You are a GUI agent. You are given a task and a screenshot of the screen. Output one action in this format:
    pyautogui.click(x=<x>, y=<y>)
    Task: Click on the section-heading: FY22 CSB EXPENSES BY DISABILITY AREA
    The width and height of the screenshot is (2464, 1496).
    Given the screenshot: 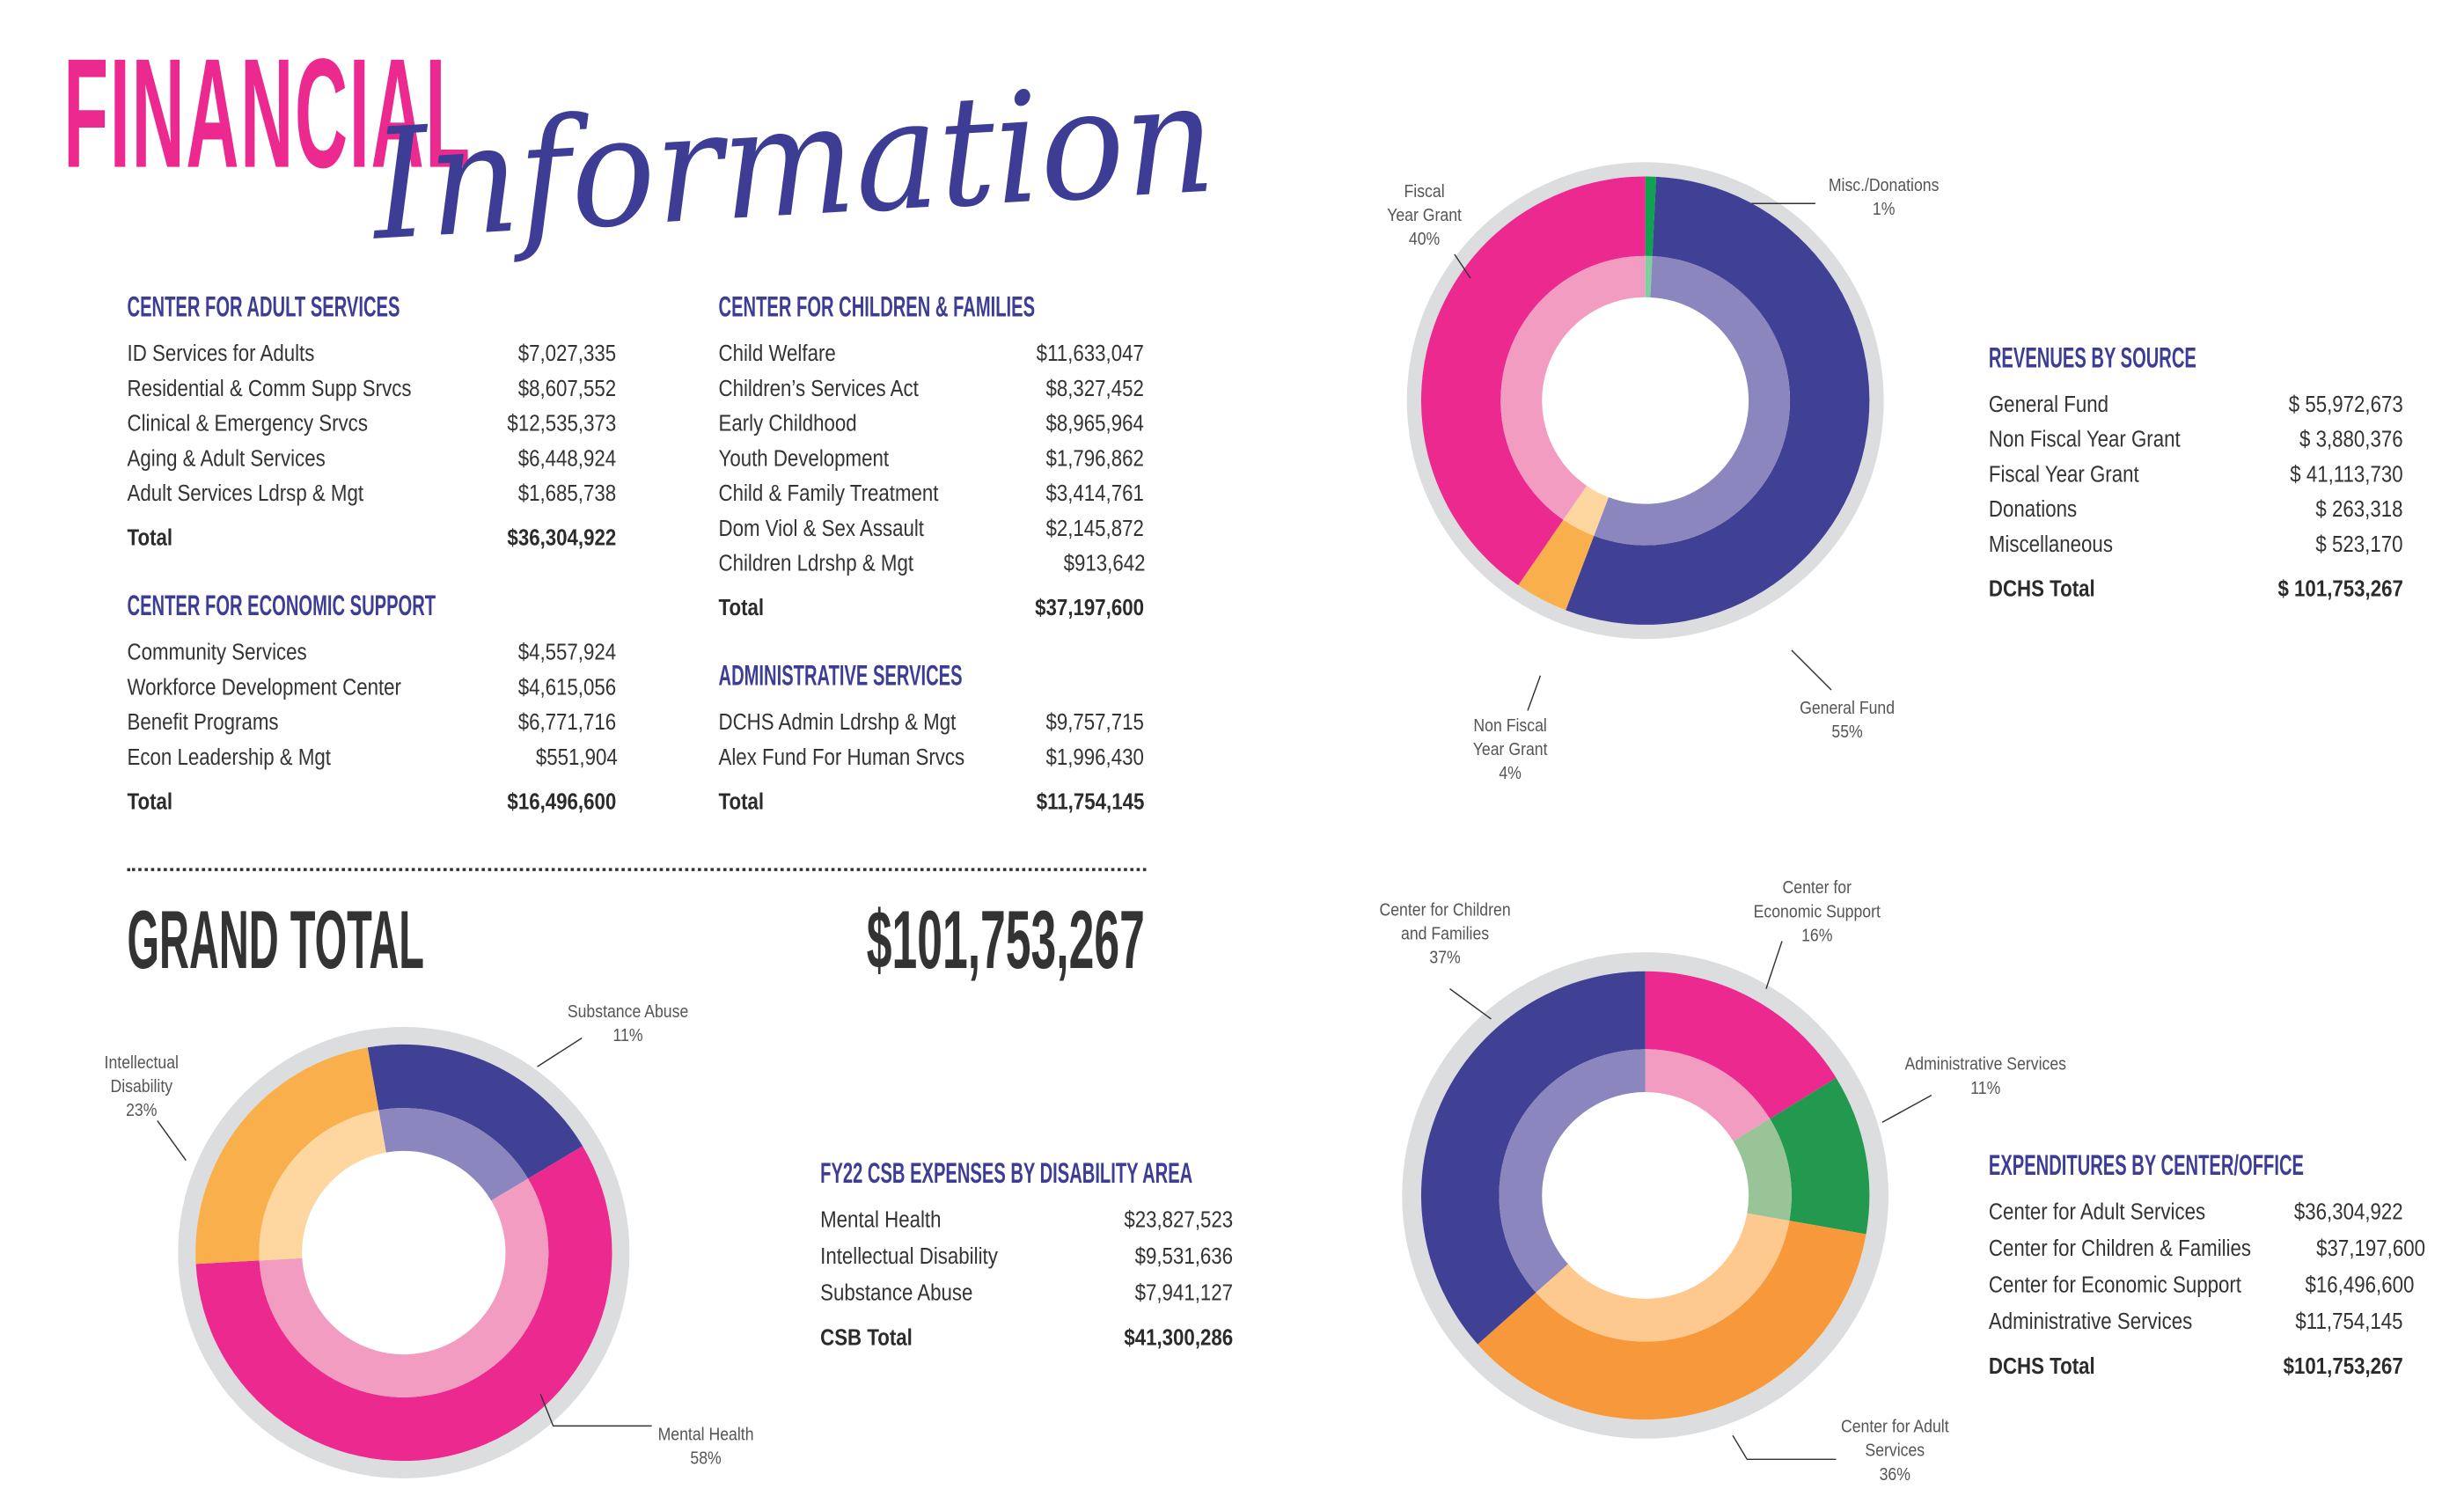 What is the action you would take?
    pyautogui.click(x=1027, y=1179)
    